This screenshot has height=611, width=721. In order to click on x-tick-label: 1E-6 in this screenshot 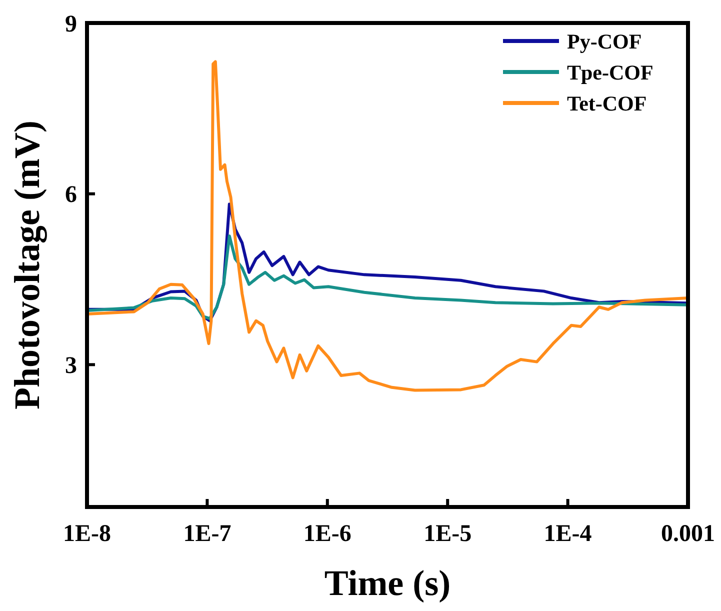, I will do `click(327, 534)`.